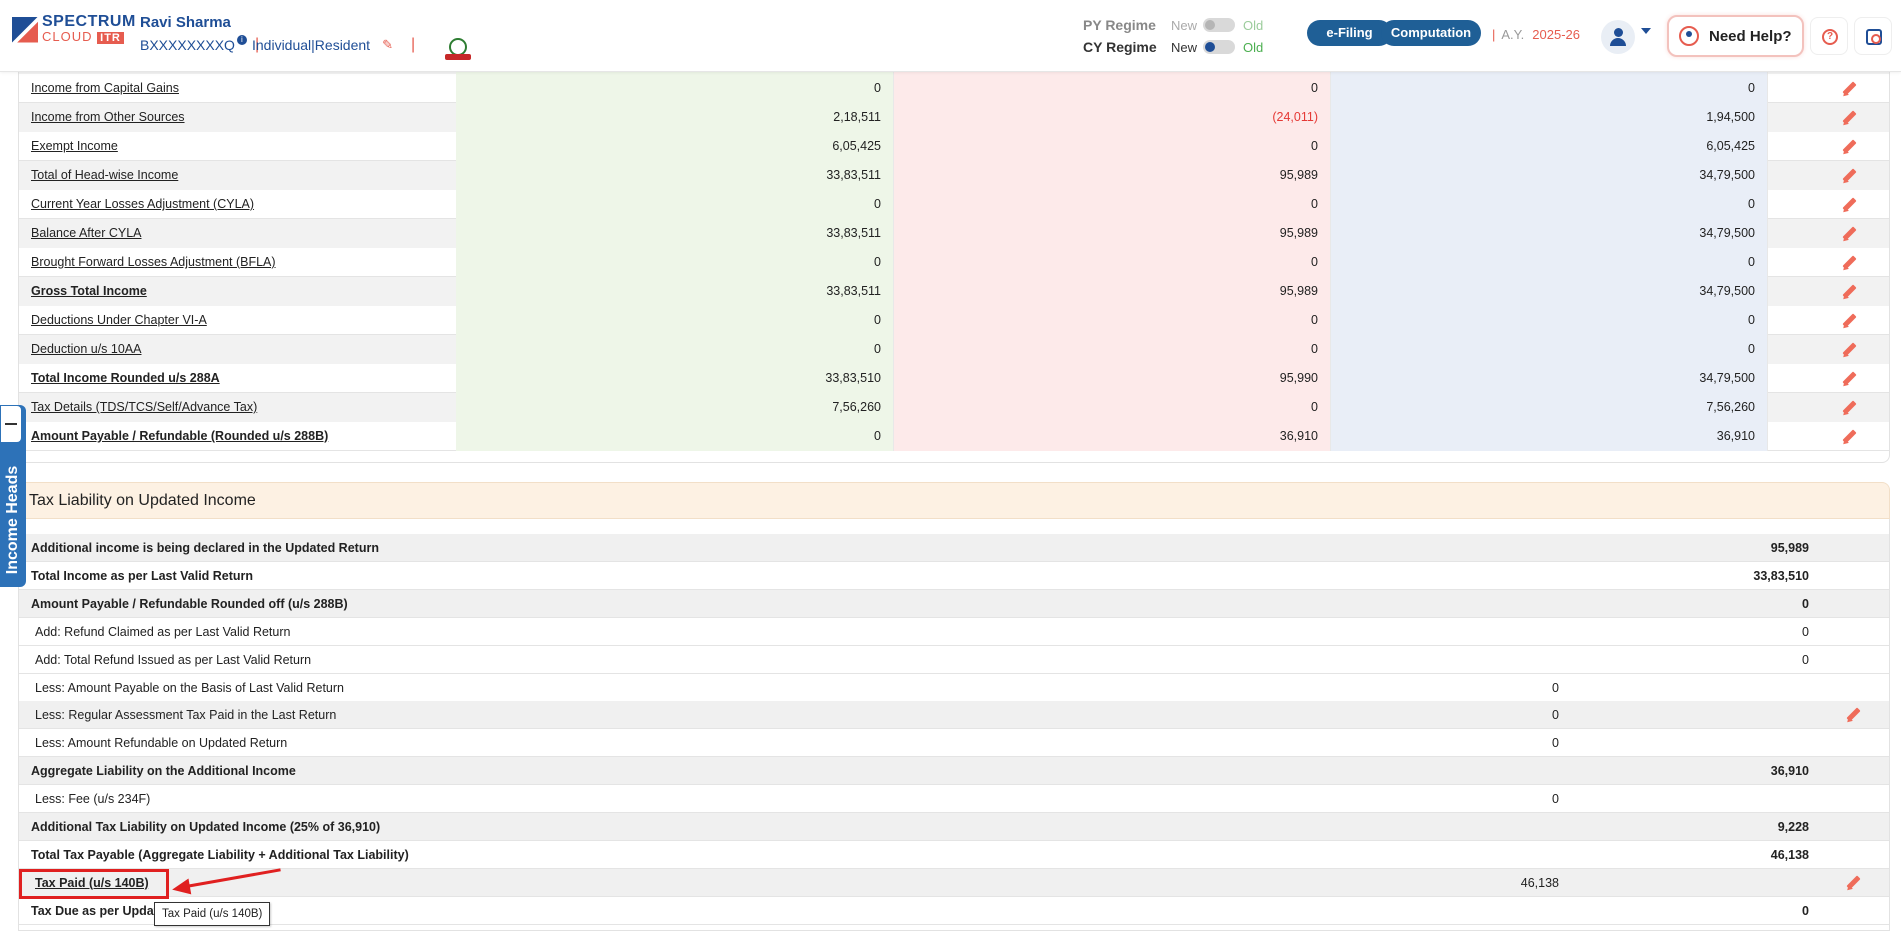 This screenshot has width=1901, height=937. I want to click on row-label-link: Balance After CYLA, so click(237, 233).